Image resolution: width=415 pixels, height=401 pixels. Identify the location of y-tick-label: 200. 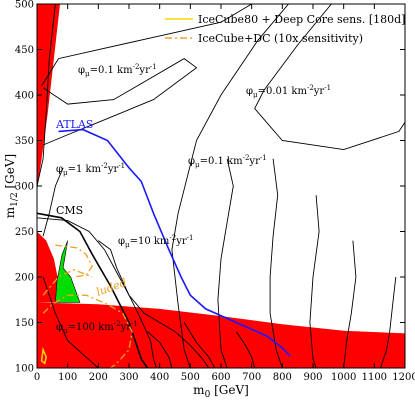
(24, 278).